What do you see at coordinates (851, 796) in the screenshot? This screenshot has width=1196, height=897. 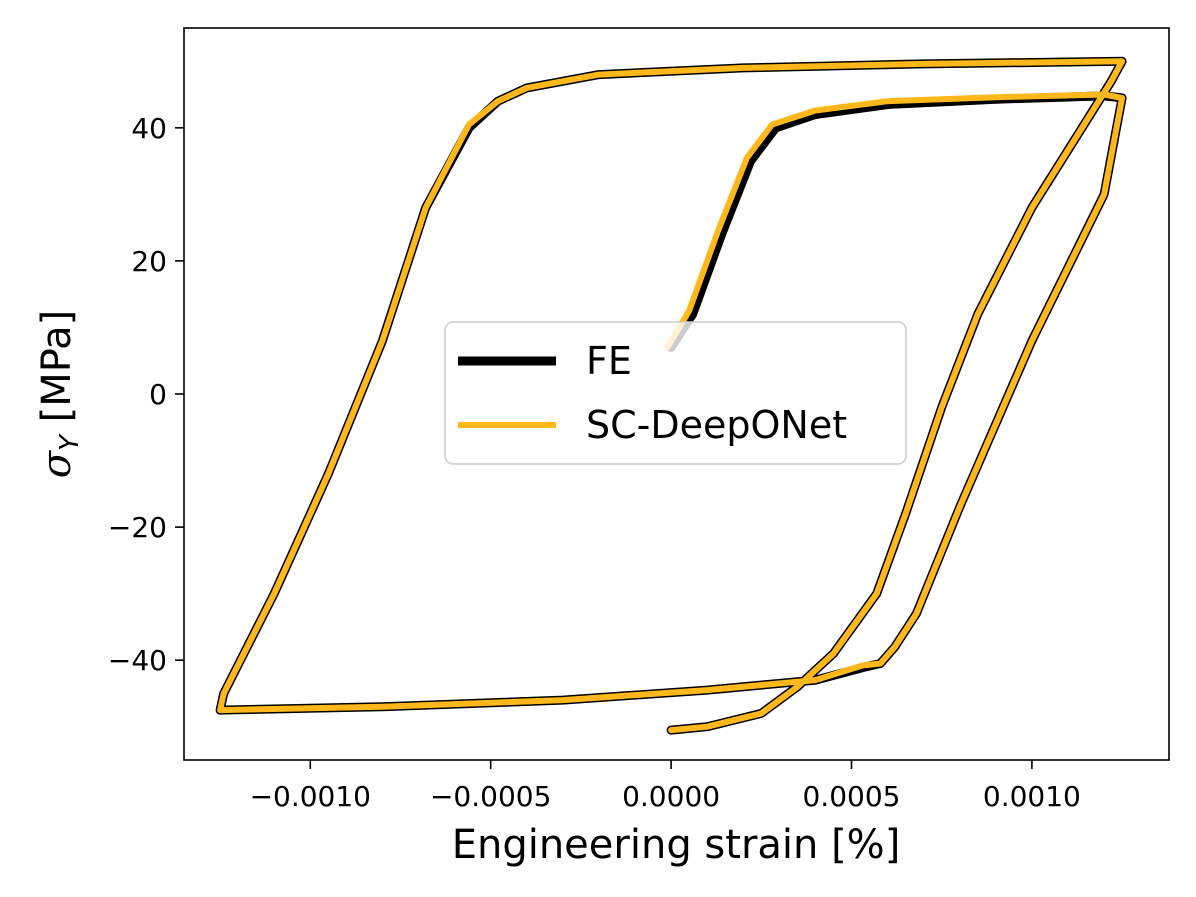 I see `x-tick-label: 0.0005` at bounding box center [851, 796].